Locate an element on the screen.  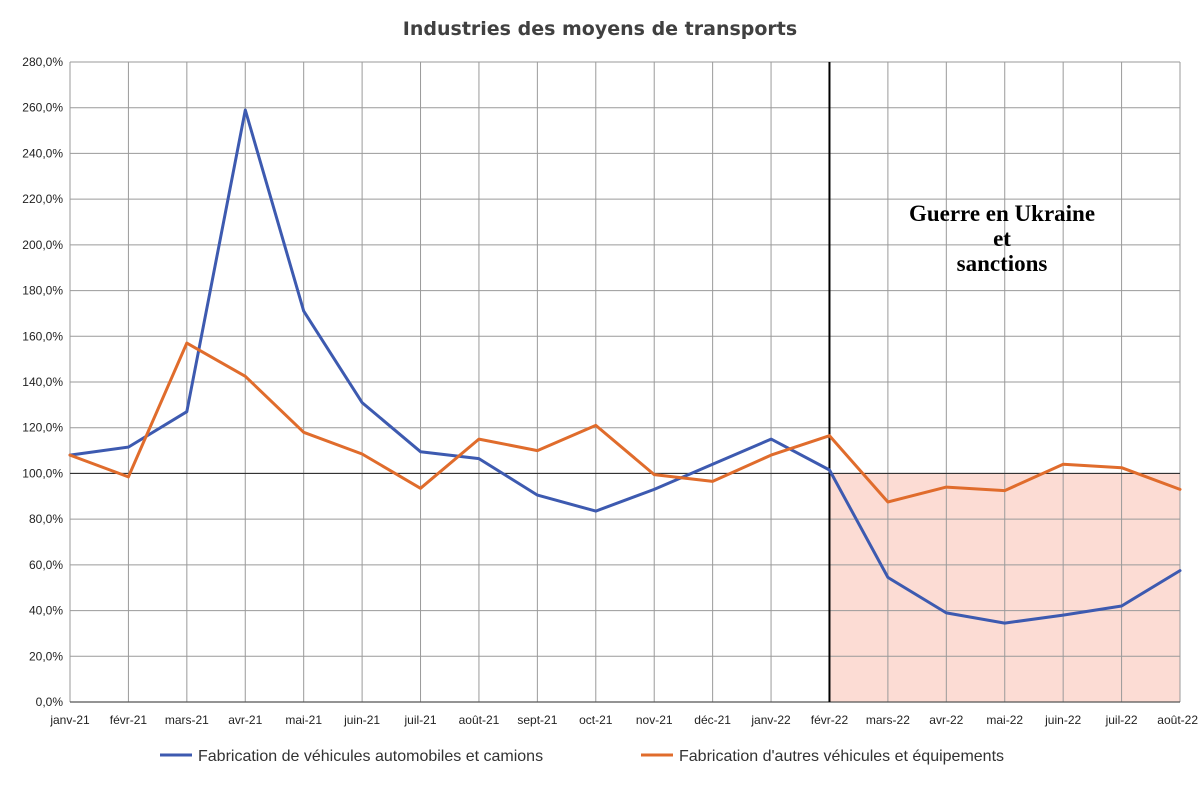
x-tick-label: juin-22 is located at coordinates (1062, 720).